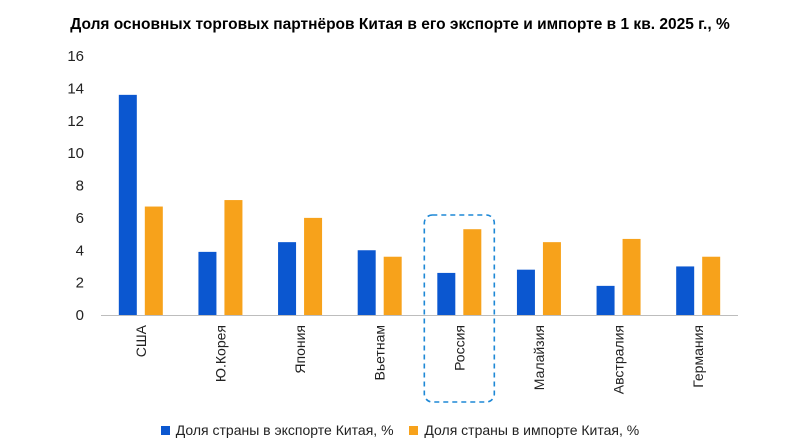 The height and width of the screenshot is (443, 800). What do you see at coordinates (165, 430) in the screenshot?
I see `legend-swatch-export` at bounding box center [165, 430].